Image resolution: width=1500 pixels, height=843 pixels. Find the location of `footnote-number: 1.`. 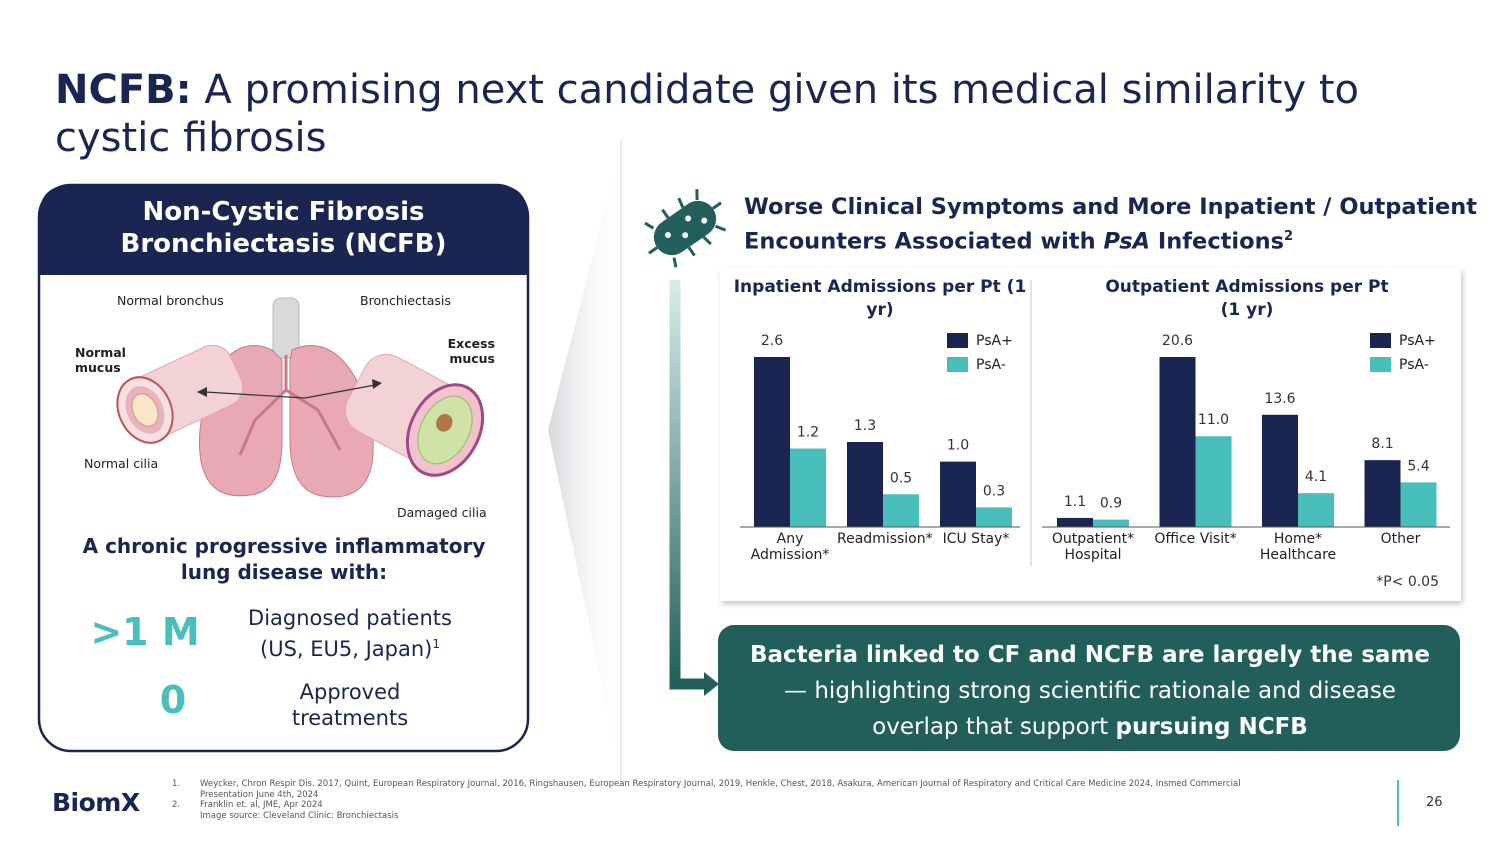

footnote-number: 1. is located at coordinates (176, 784).